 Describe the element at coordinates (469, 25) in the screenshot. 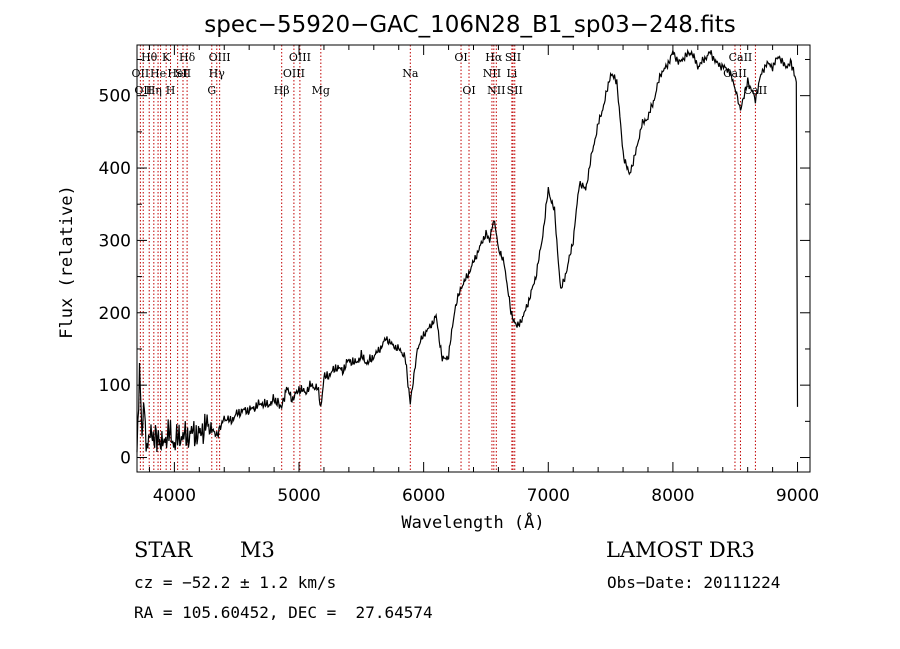

I see `chart-title: spec−55920−GAC_106N28_B1_sp03−248.fits` at that location.